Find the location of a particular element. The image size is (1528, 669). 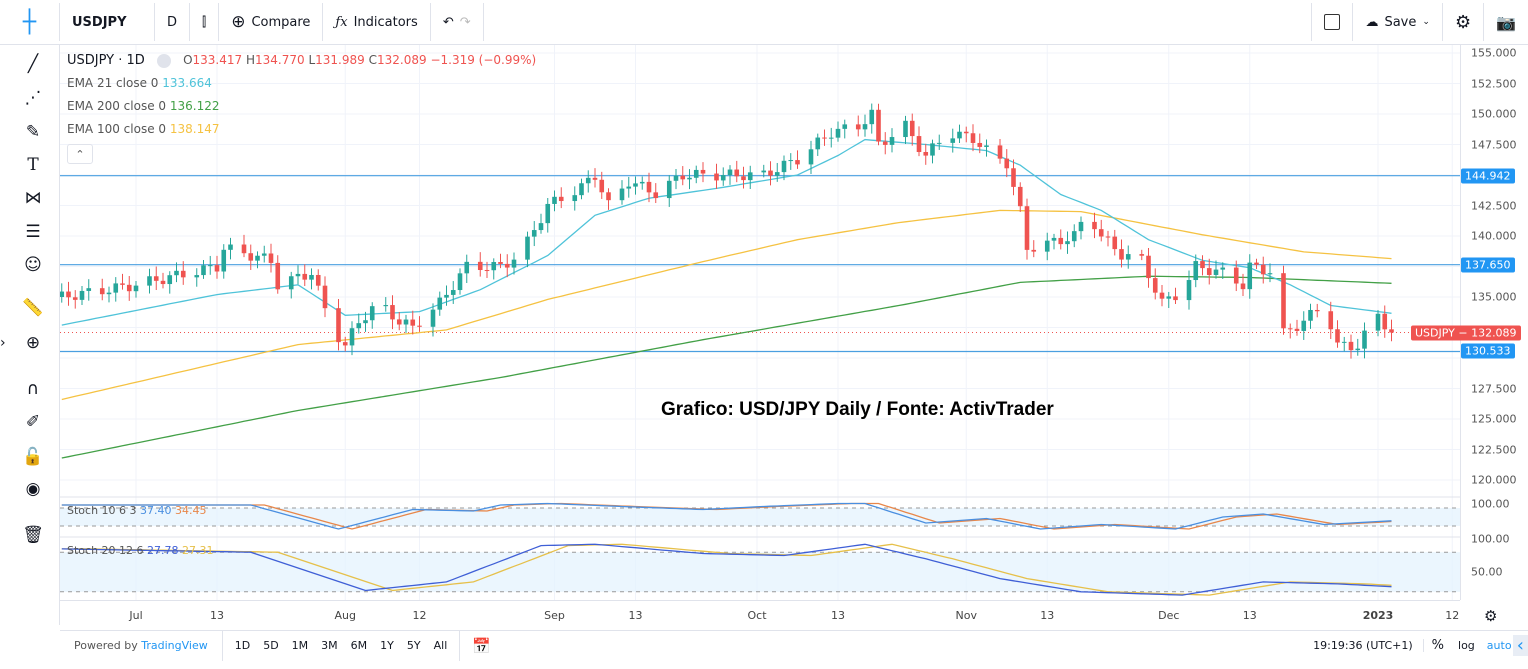

zoom-icon: ⊕ is located at coordinates (33, 343).